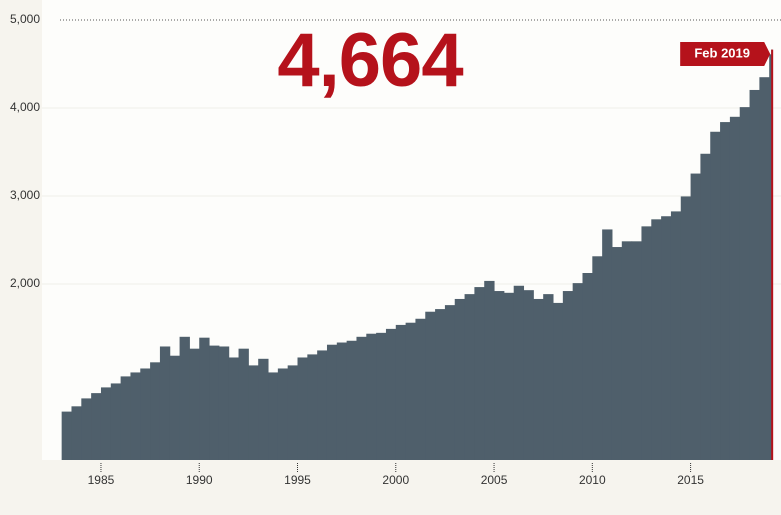 This screenshot has width=781, height=515. I want to click on current-value: 4,664, so click(370, 60).